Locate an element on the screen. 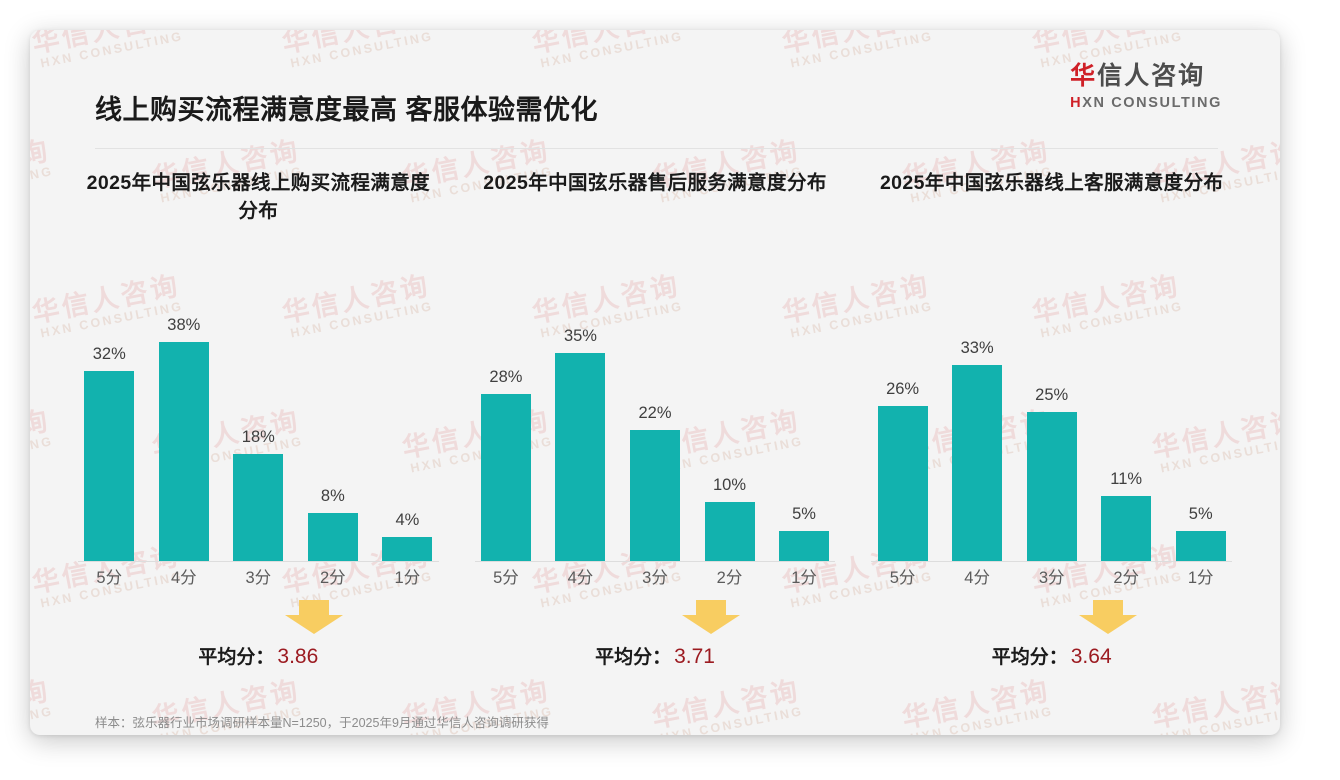 The height and width of the screenshot is (780, 1340). average-score-text: 平均分： 3.71 is located at coordinates (655, 655).